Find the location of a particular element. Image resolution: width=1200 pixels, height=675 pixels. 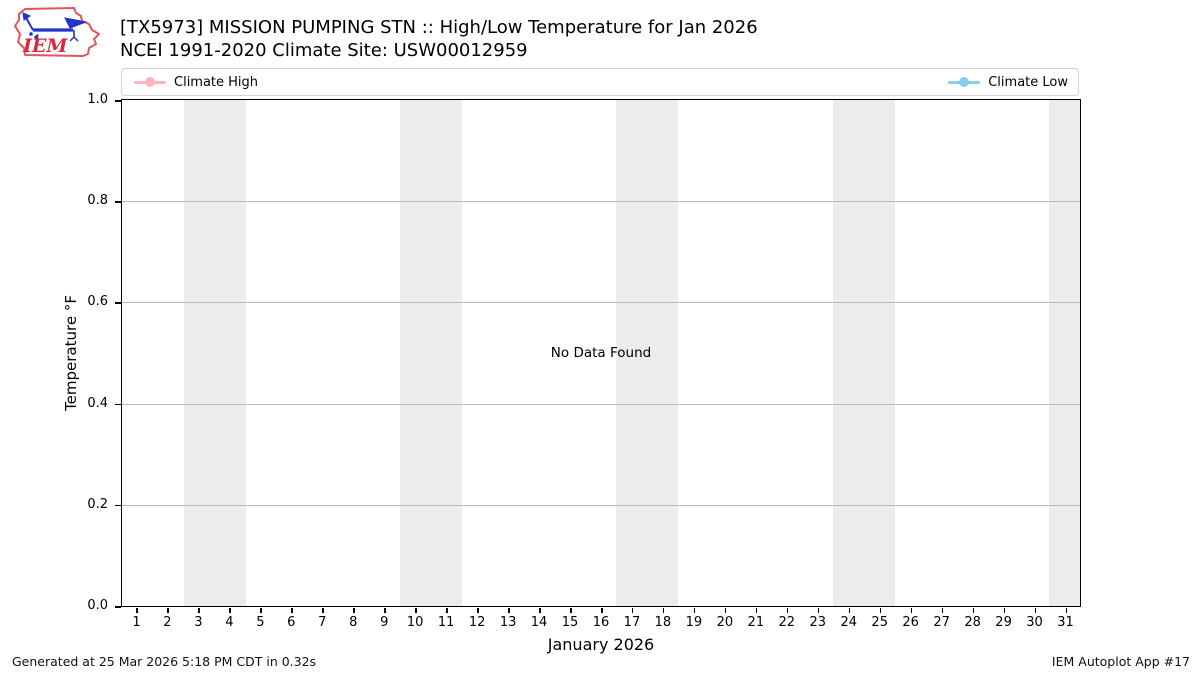

x-tick-label: 26 is located at coordinates (910, 622).